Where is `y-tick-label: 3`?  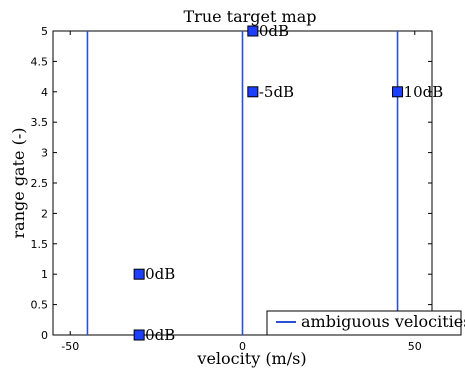
y-tick-label: 3 is located at coordinates (44, 153).